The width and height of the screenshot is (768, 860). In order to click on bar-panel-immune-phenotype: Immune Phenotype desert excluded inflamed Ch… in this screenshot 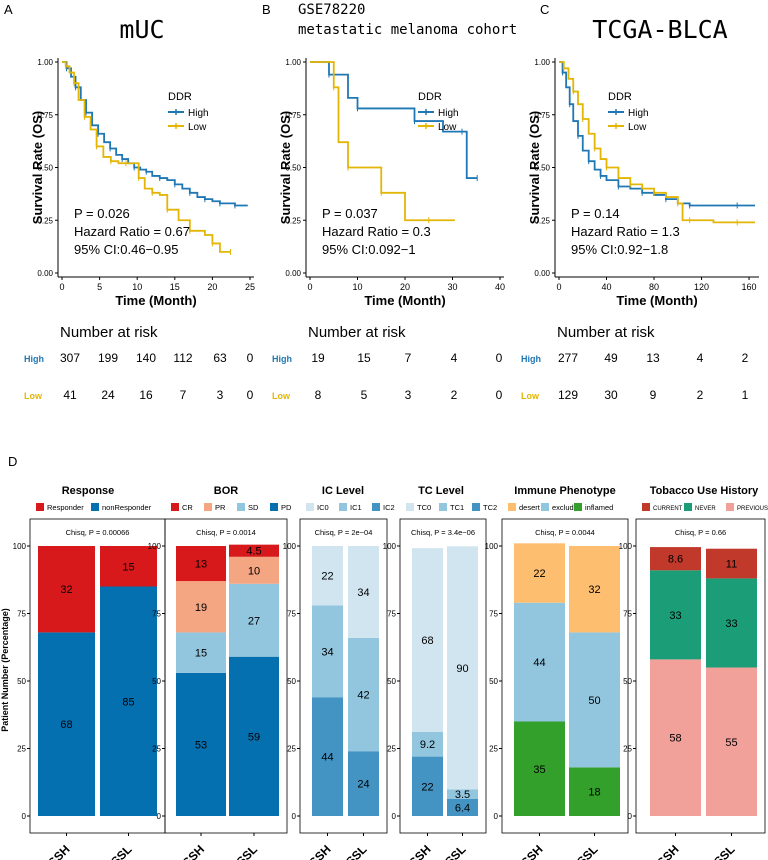, I will do `click(557, 672)`.